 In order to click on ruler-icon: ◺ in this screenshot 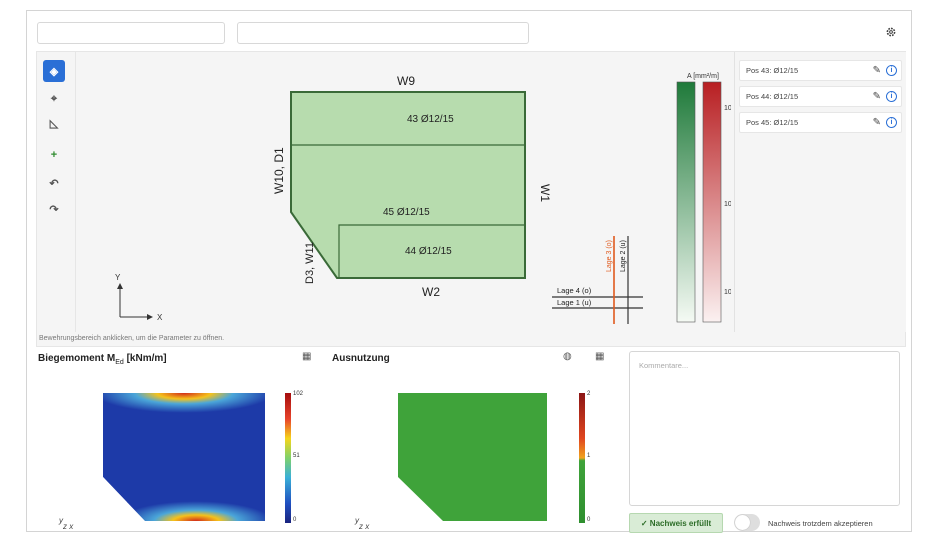, I will do `click(54, 123)`.